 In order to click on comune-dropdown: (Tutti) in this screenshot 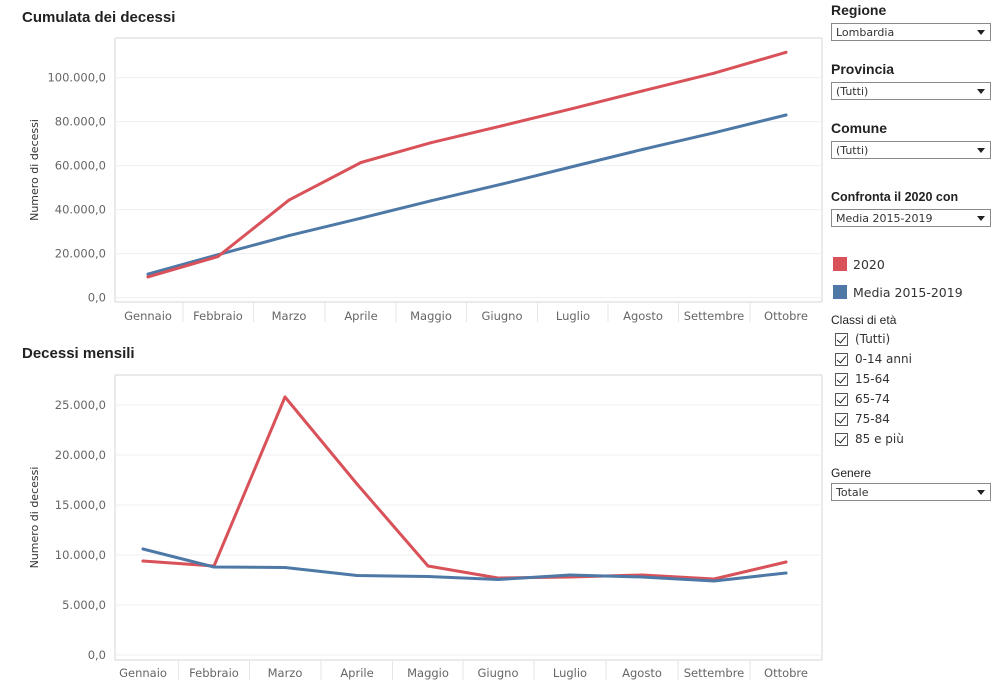, I will do `click(911, 150)`.